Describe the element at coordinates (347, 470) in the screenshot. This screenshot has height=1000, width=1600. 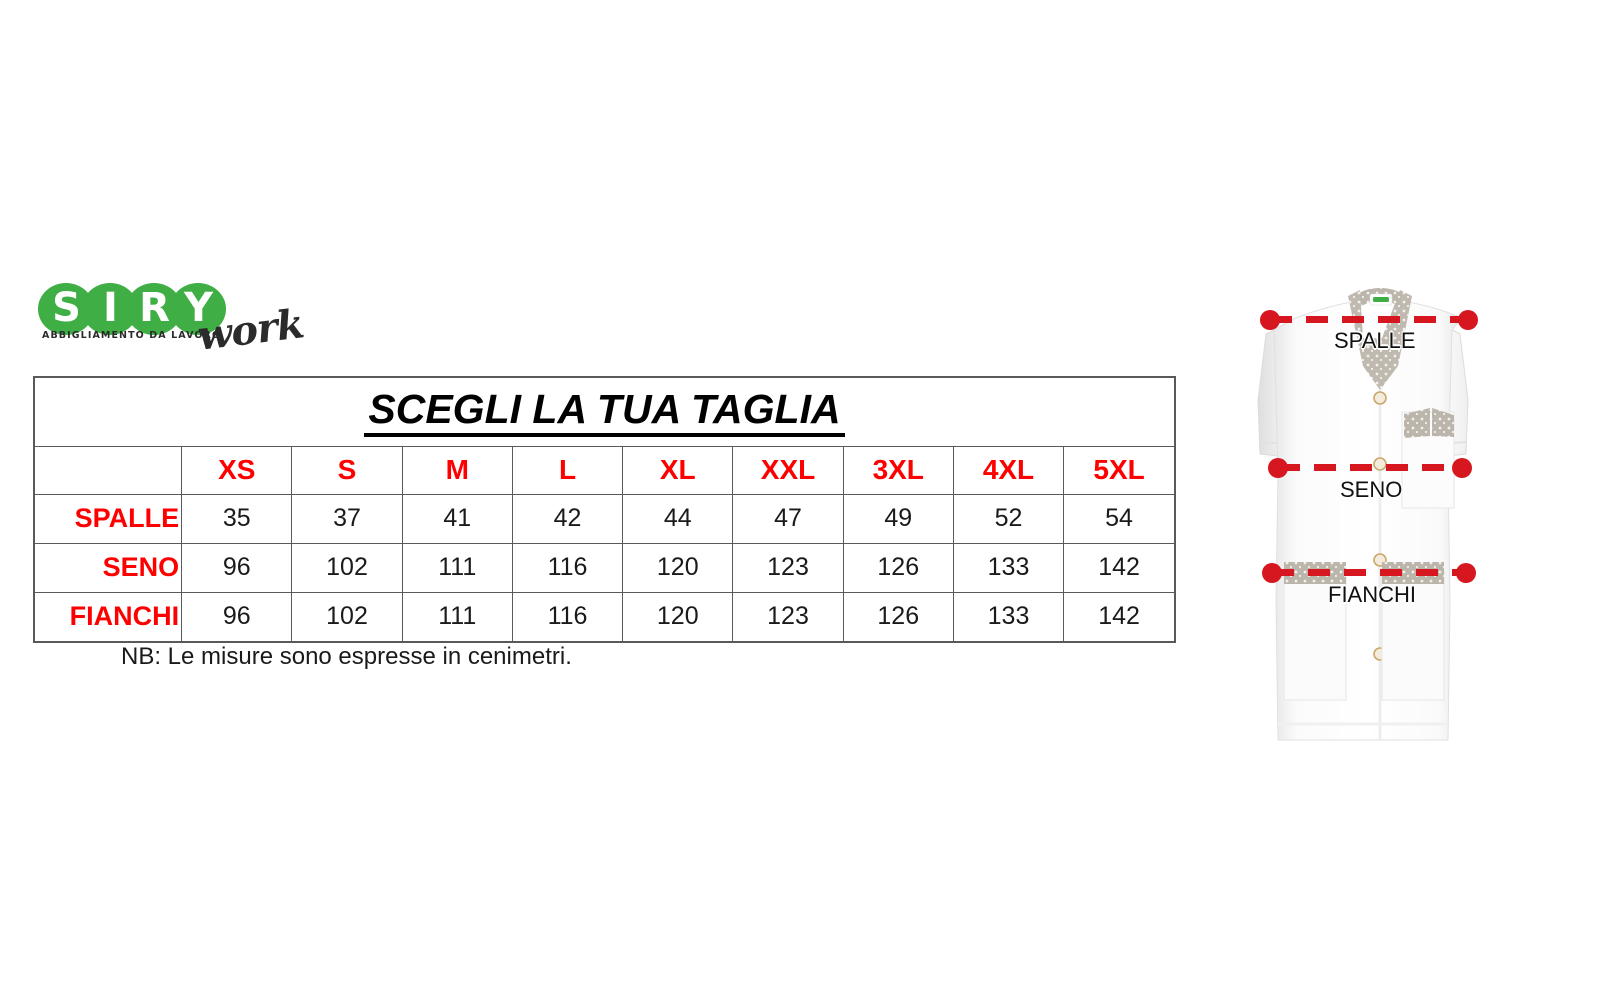
I see `size-header-s: S` at that location.